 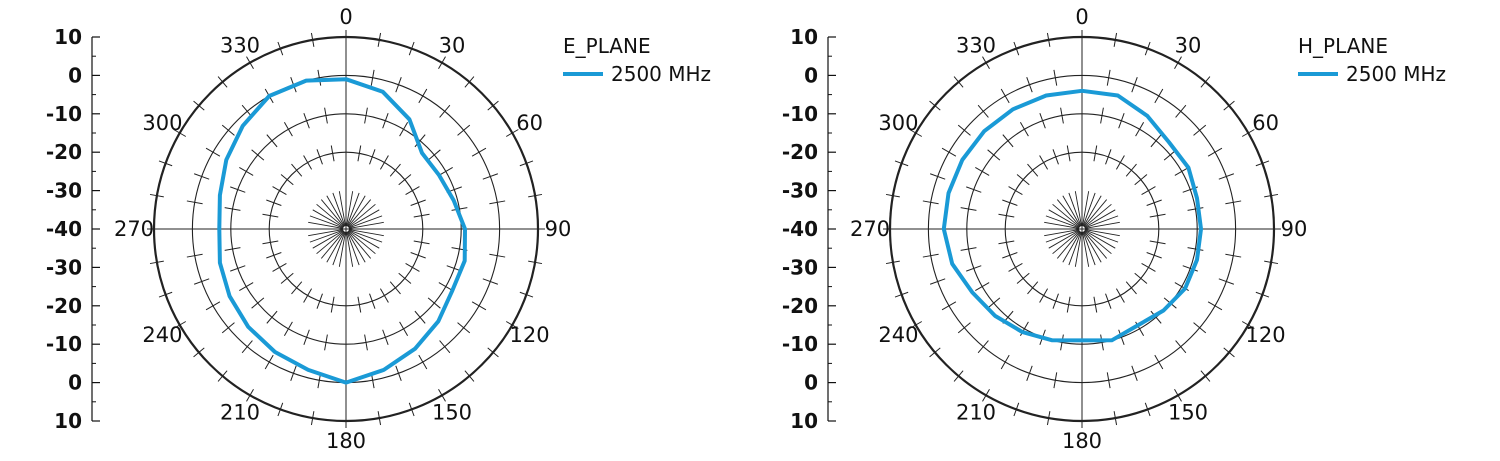 I want to click on angle-tick-label: 270, so click(x=870, y=229).